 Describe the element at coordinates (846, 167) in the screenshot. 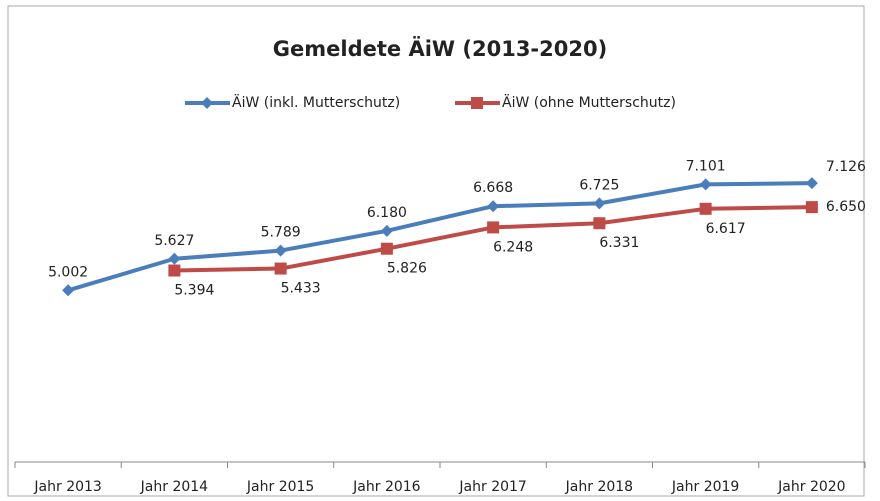

I see `data-label: 7.126` at that location.